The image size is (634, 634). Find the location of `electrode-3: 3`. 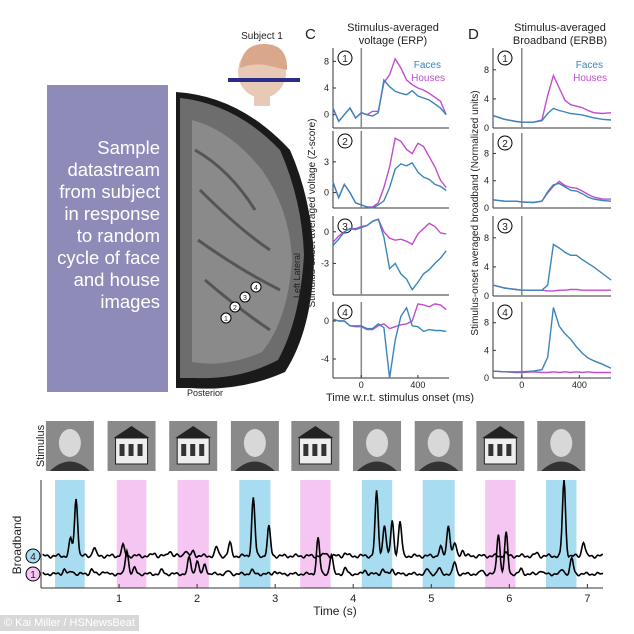

electrode-3: 3 is located at coordinates (245, 297).